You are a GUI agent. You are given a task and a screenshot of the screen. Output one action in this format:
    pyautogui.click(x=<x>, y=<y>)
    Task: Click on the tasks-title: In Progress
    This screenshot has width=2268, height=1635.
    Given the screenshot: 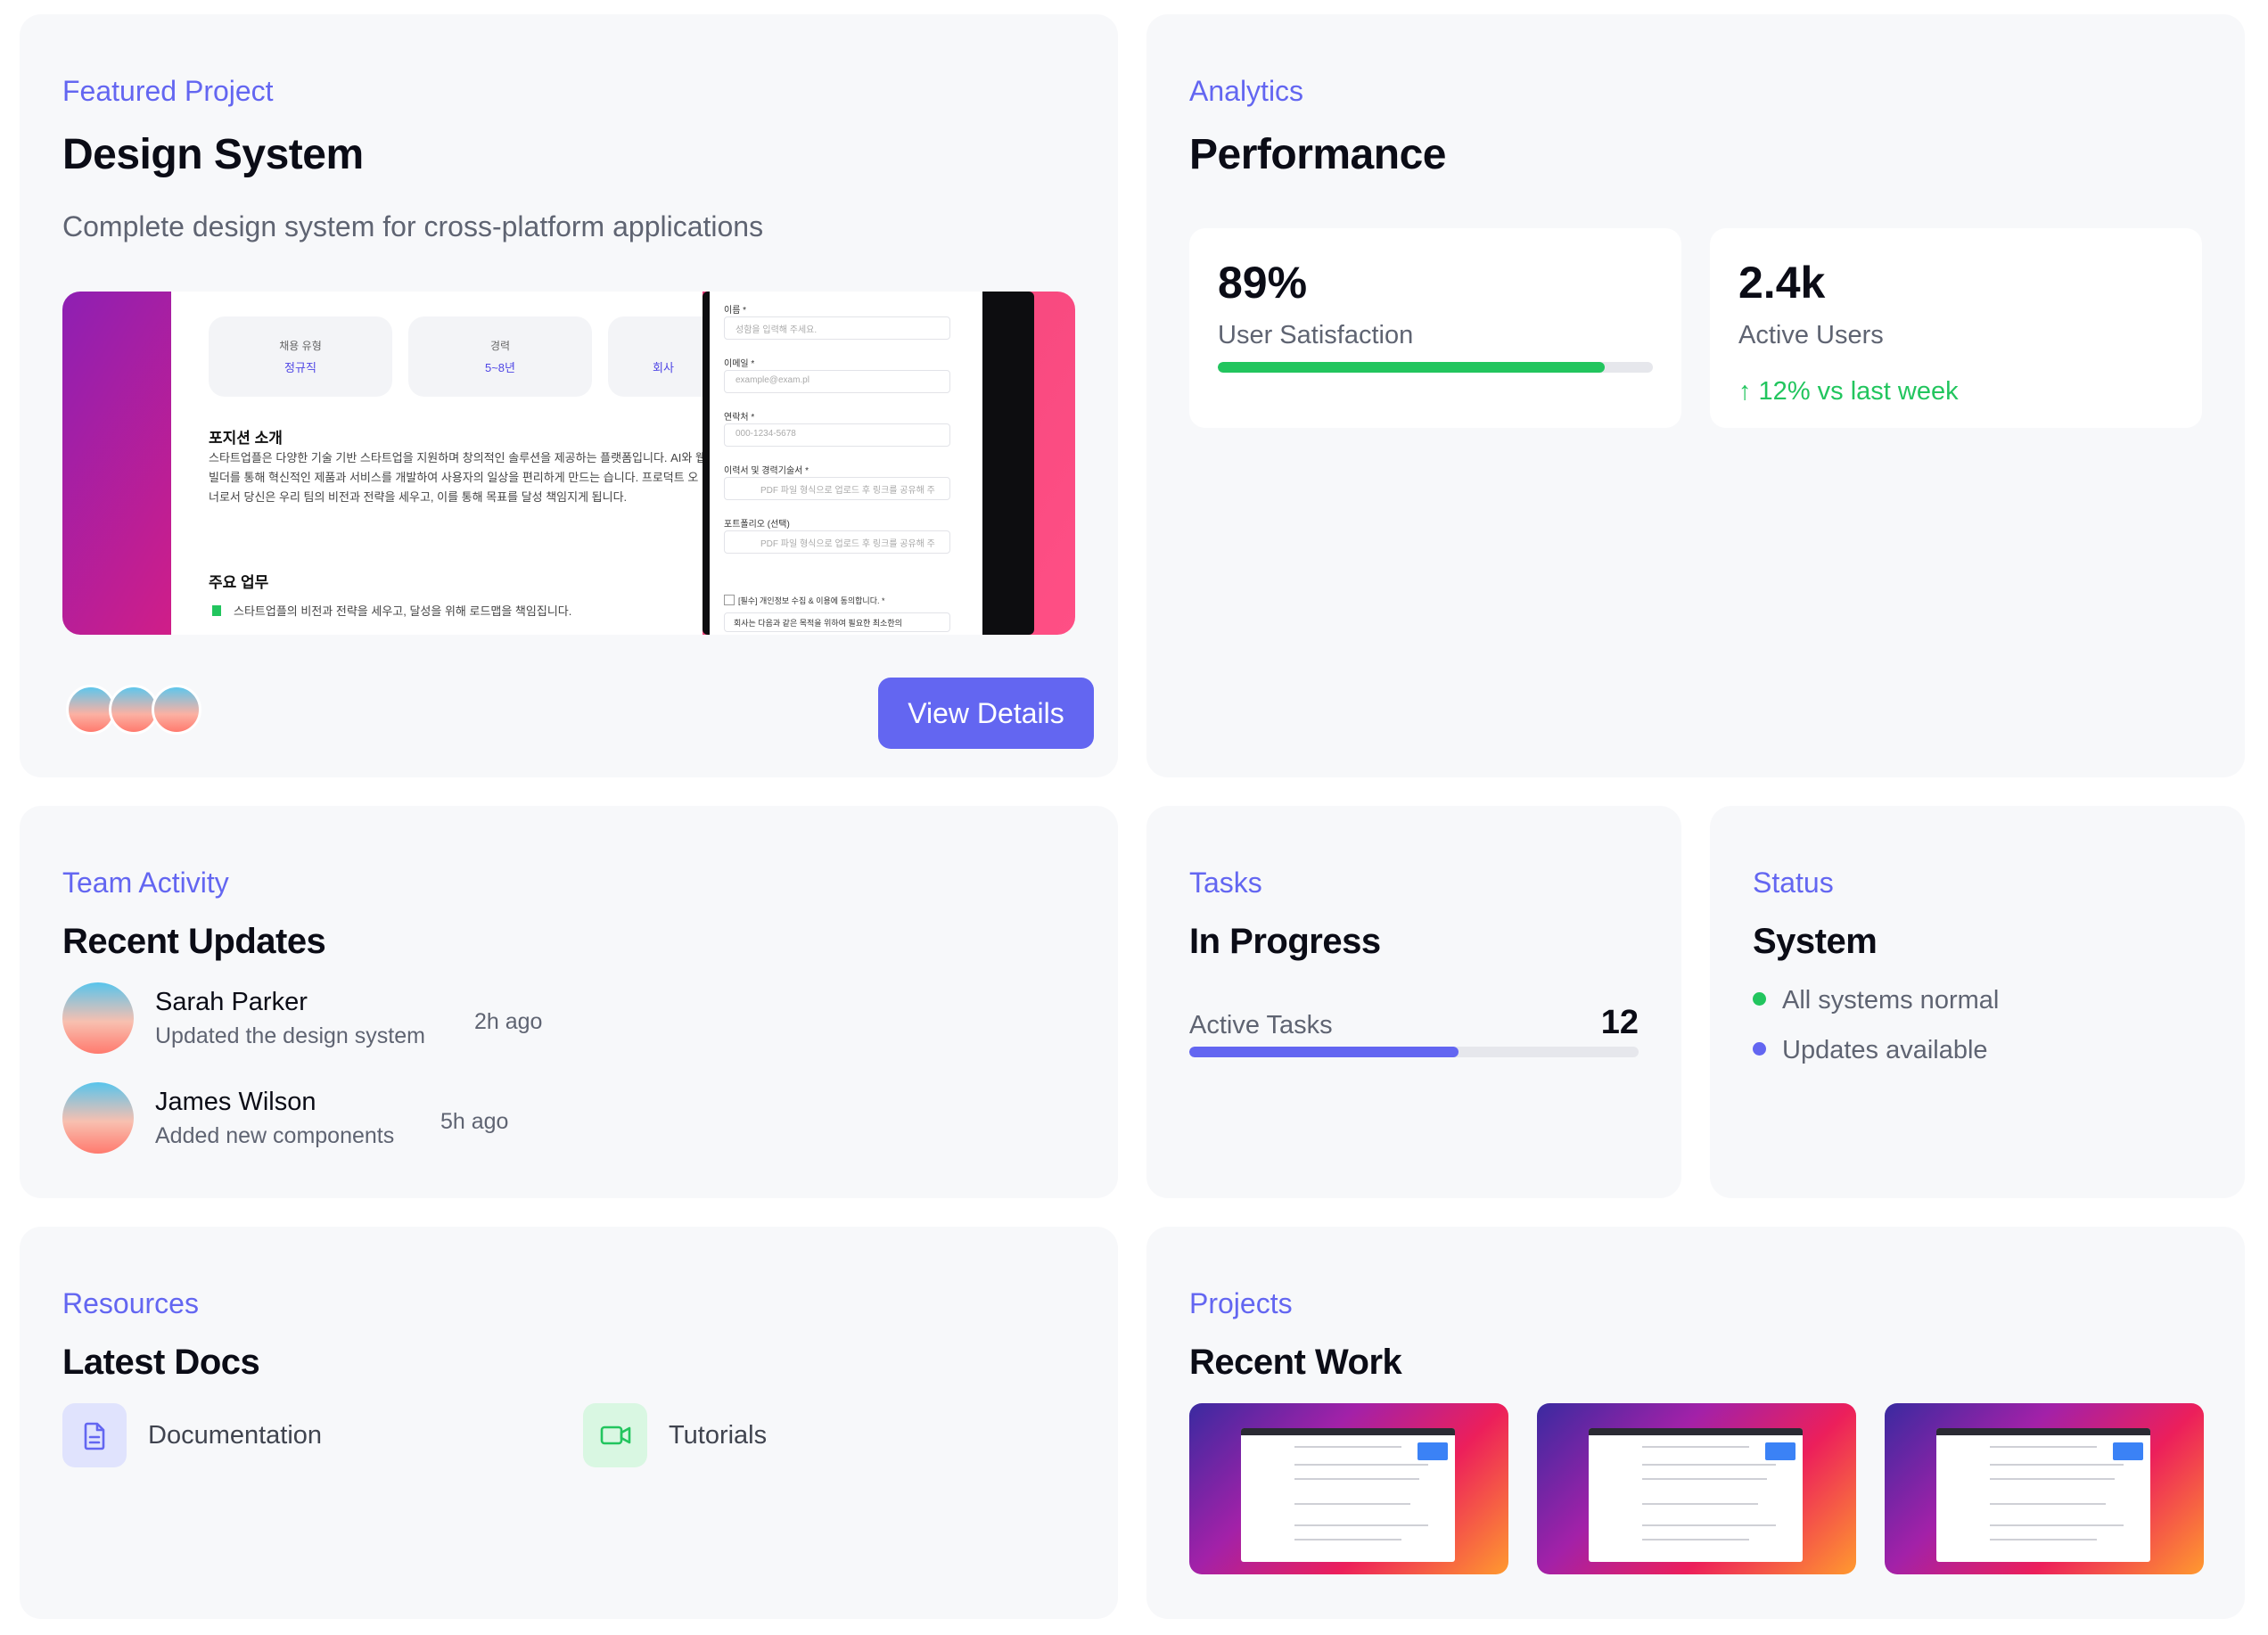 What is the action you would take?
    pyautogui.click(x=1285, y=941)
    